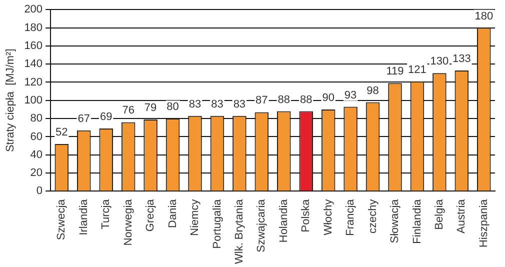 Image resolution: width=505 pixels, height=267 pixels. Describe the element at coordinates (84, 217) in the screenshot. I see `x-tick-label: Irlandia` at that location.